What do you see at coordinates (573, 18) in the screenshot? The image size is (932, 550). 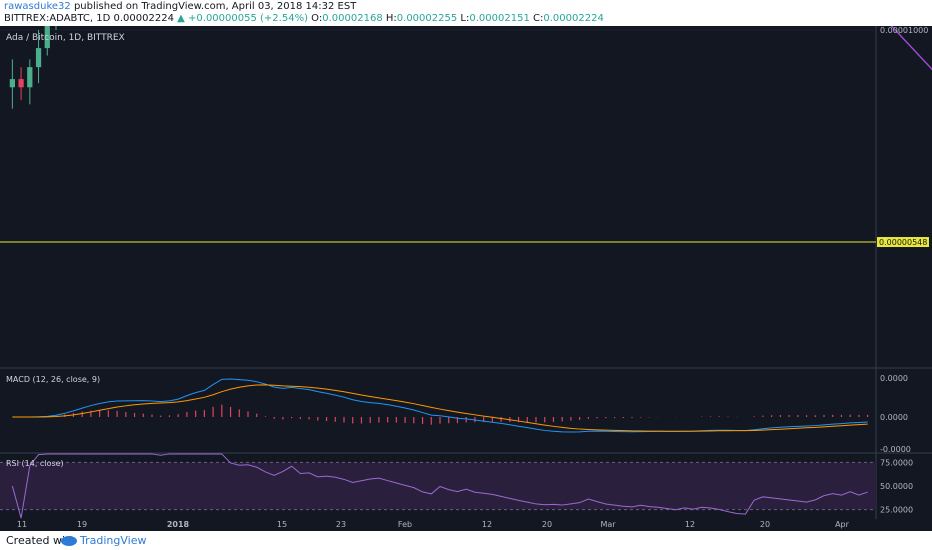 I see `close-value: 0.00002224` at bounding box center [573, 18].